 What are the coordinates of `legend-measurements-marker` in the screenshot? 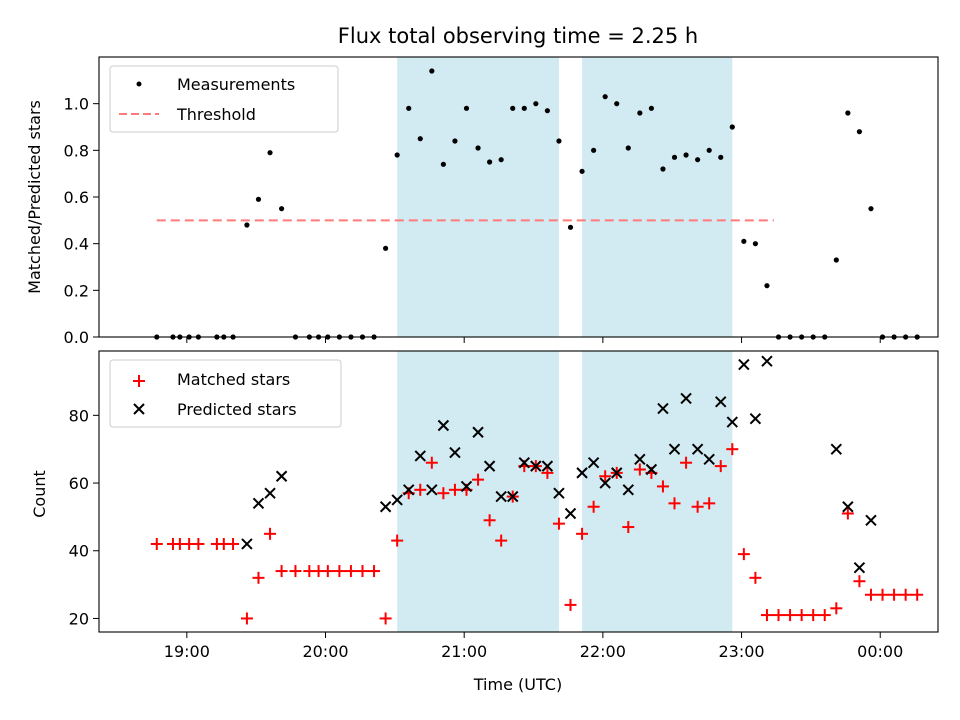 It's located at (139, 84).